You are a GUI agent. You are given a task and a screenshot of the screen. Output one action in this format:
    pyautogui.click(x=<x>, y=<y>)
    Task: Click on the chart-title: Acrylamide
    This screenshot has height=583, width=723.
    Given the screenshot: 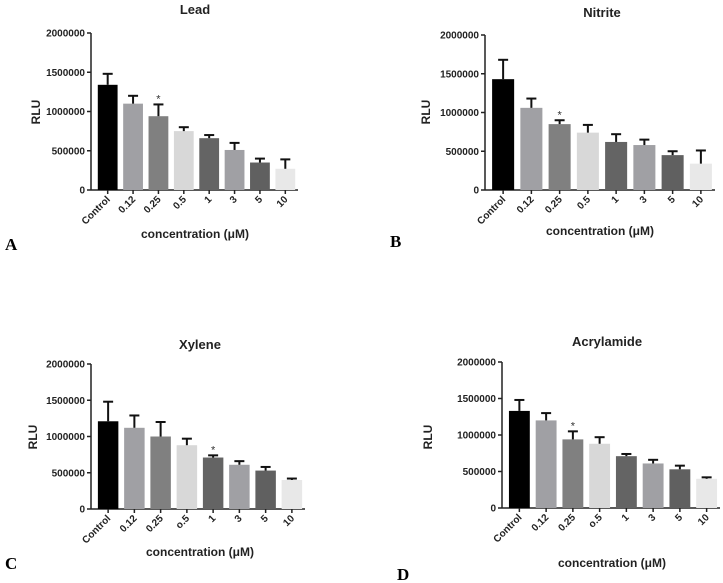 What is the action you would take?
    pyautogui.click(x=607, y=341)
    